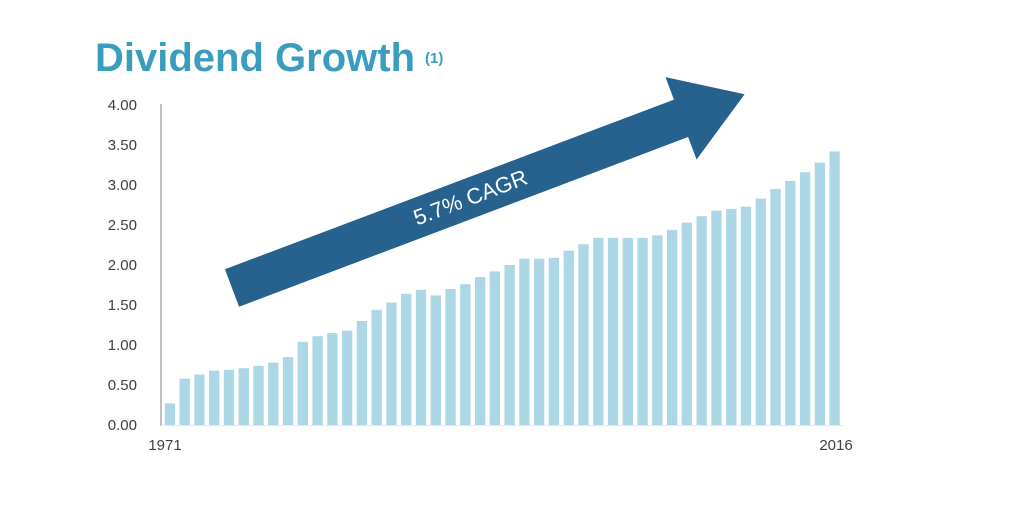 The height and width of the screenshot is (506, 1015). Describe the element at coordinates (524, 341) in the screenshot. I see `bar-1995` at that location.